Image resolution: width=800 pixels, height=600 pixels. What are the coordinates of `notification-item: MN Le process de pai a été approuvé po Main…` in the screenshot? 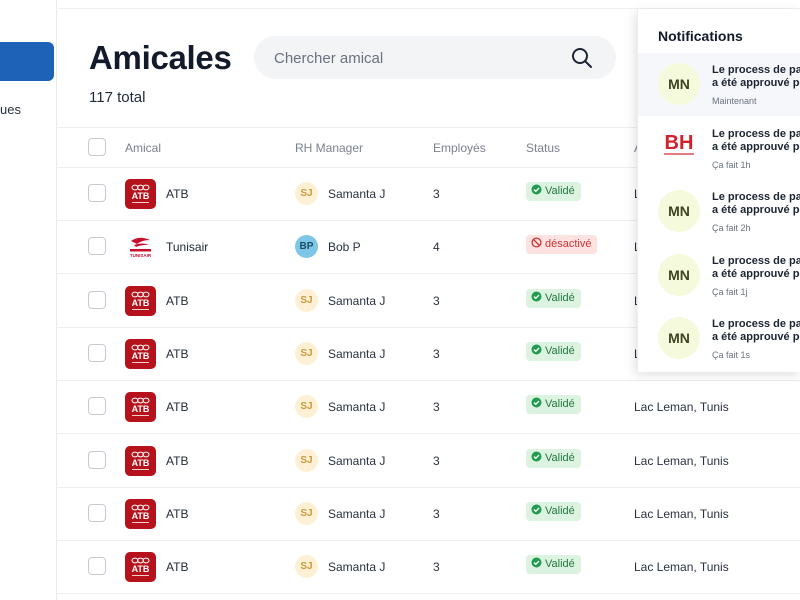 It's located at (719, 84).